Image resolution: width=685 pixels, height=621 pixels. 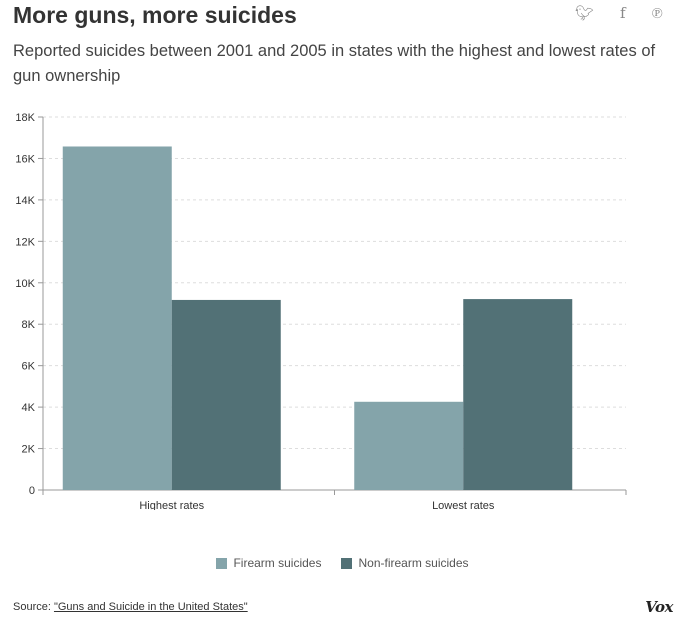 What do you see at coordinates (25, 201) in the screenshot?
I see `y-tick-label: 14K` at bounding box center [25, 201].